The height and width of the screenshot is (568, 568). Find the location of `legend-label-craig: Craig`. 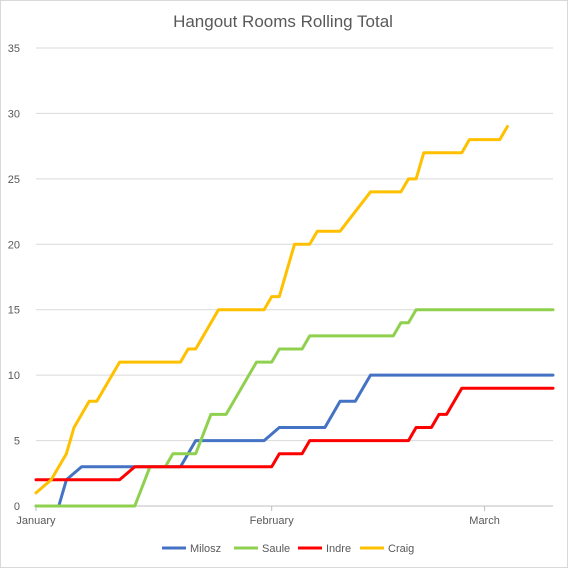

legend-label-craig: Craig is located at coordinates (401, 549).